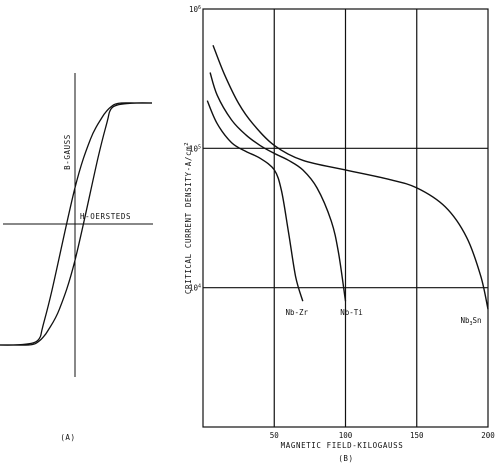  Describe the element at coordinates (195, 9) in the screenshot. I see `y-tick-label-2: 10⁶` at that location.